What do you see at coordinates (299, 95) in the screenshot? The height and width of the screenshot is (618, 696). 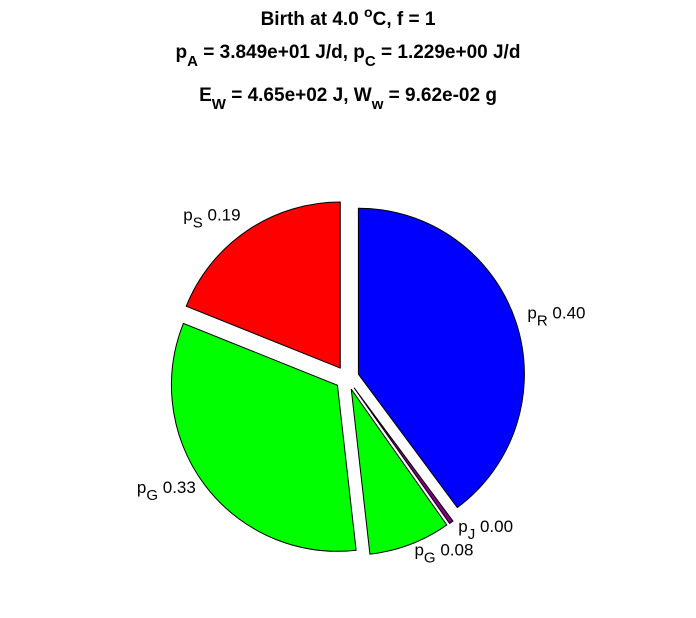 I see `title-segment: = 4.65e+02 J, W` at bounding box center [299, 95].